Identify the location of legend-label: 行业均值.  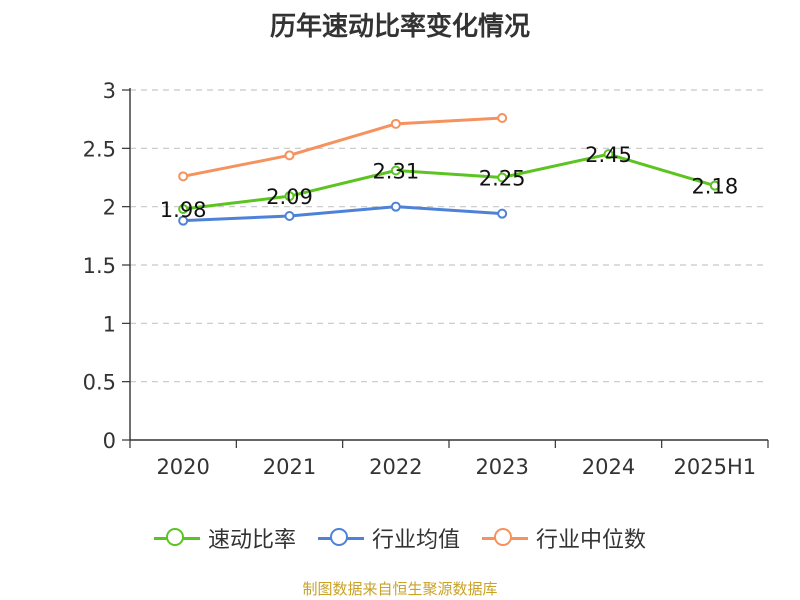
(415, 540).